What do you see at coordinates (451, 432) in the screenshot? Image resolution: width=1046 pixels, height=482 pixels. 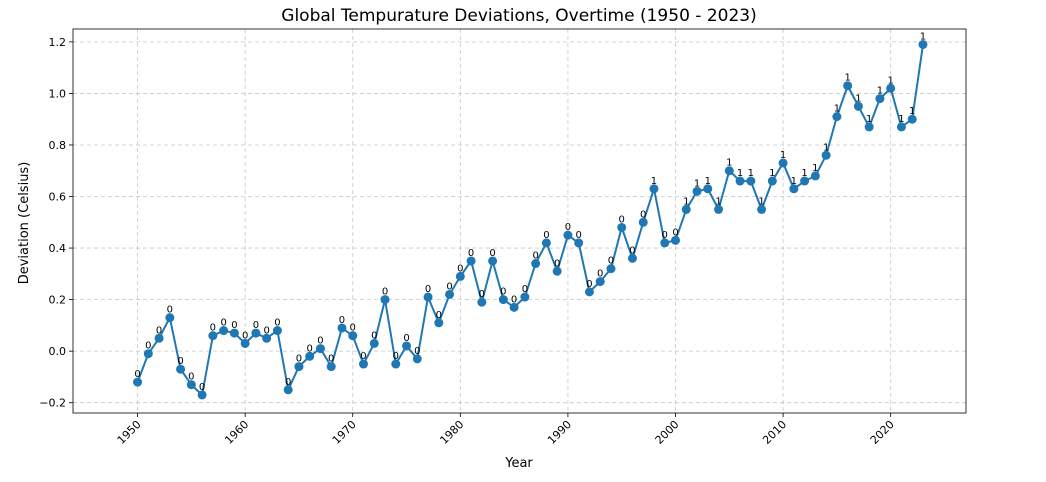 I see `x-tick-label: 1980` at bounding box center [451, 432].